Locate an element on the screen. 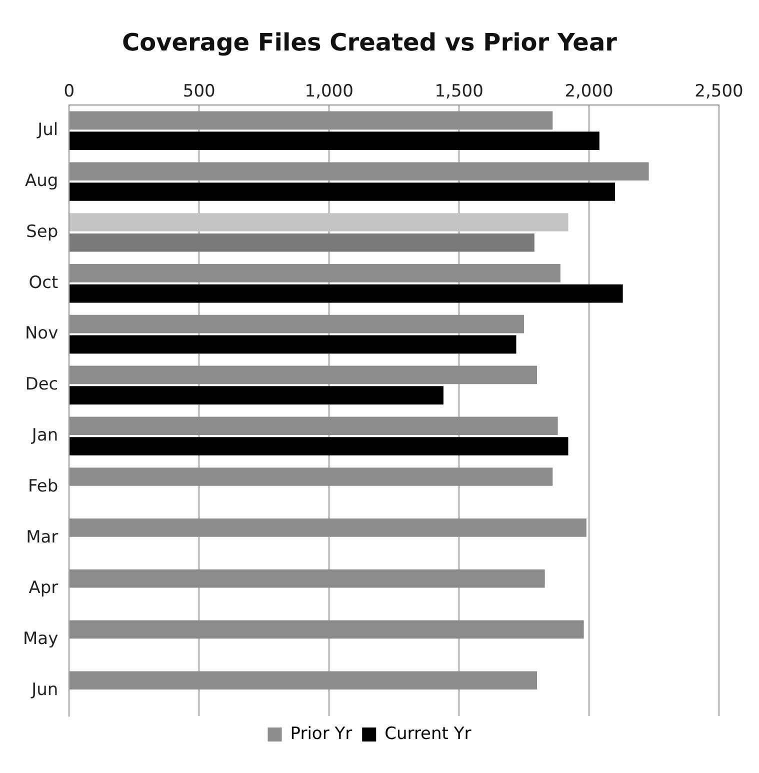  x-tick-label: 2,000 is located at coordinates (589, 91).